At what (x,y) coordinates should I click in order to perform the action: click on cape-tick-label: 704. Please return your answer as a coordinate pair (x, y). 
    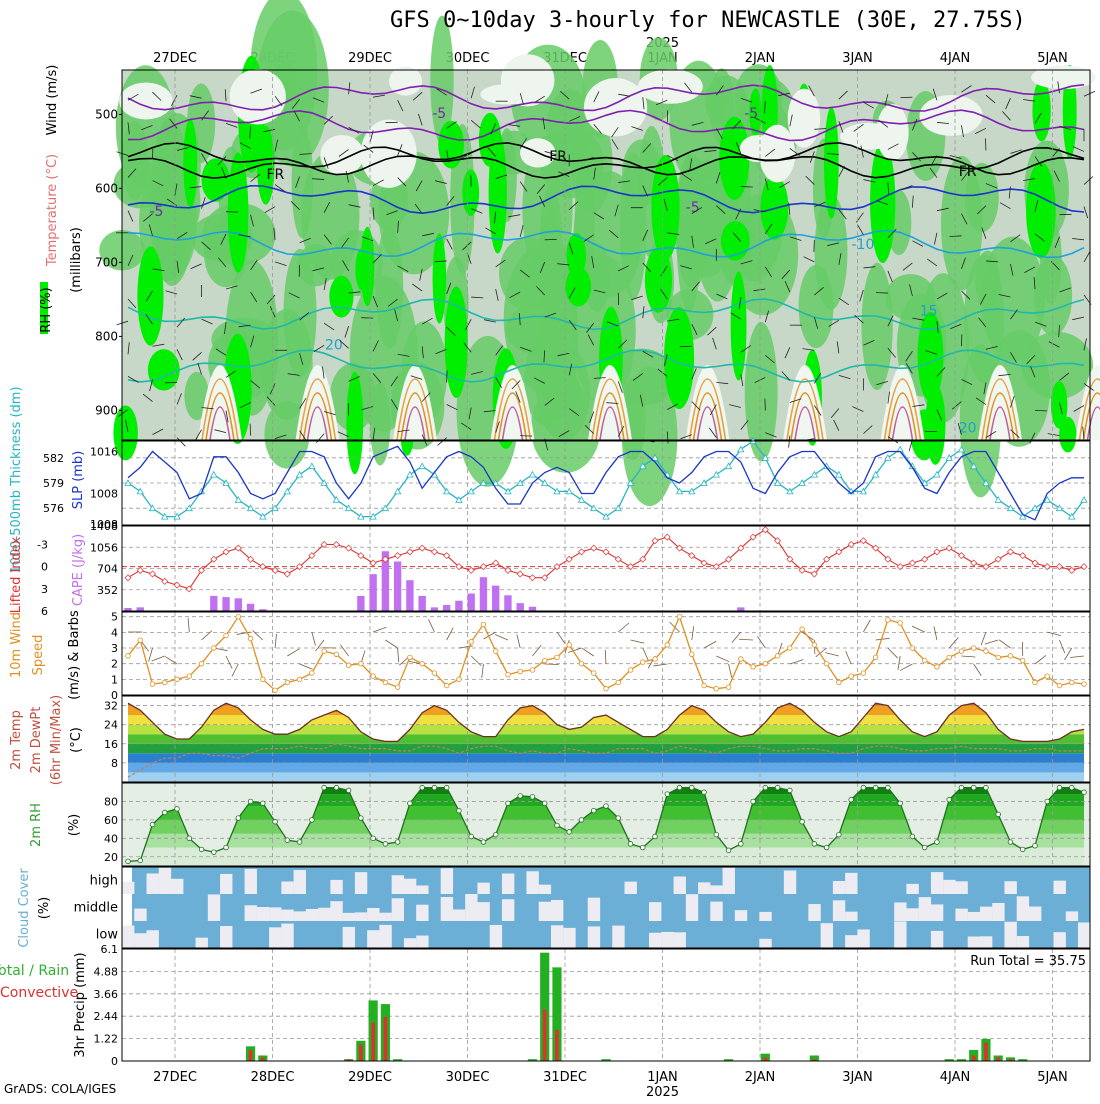
    Looking at the image, I should click on (107, 569).